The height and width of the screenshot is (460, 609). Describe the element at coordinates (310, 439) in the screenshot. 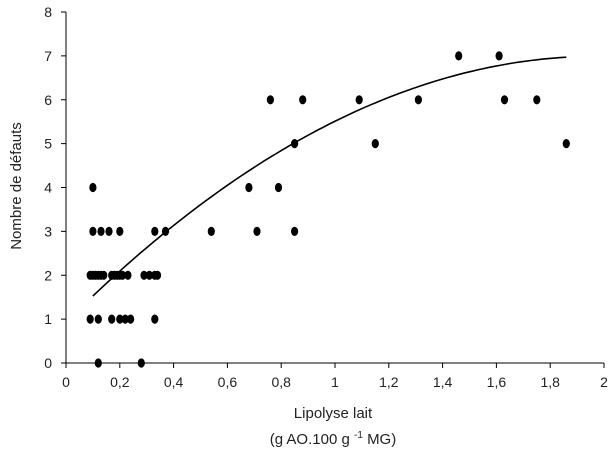

I see `x-axis-label-line2-prefix: (g AO.100 g` at that location.